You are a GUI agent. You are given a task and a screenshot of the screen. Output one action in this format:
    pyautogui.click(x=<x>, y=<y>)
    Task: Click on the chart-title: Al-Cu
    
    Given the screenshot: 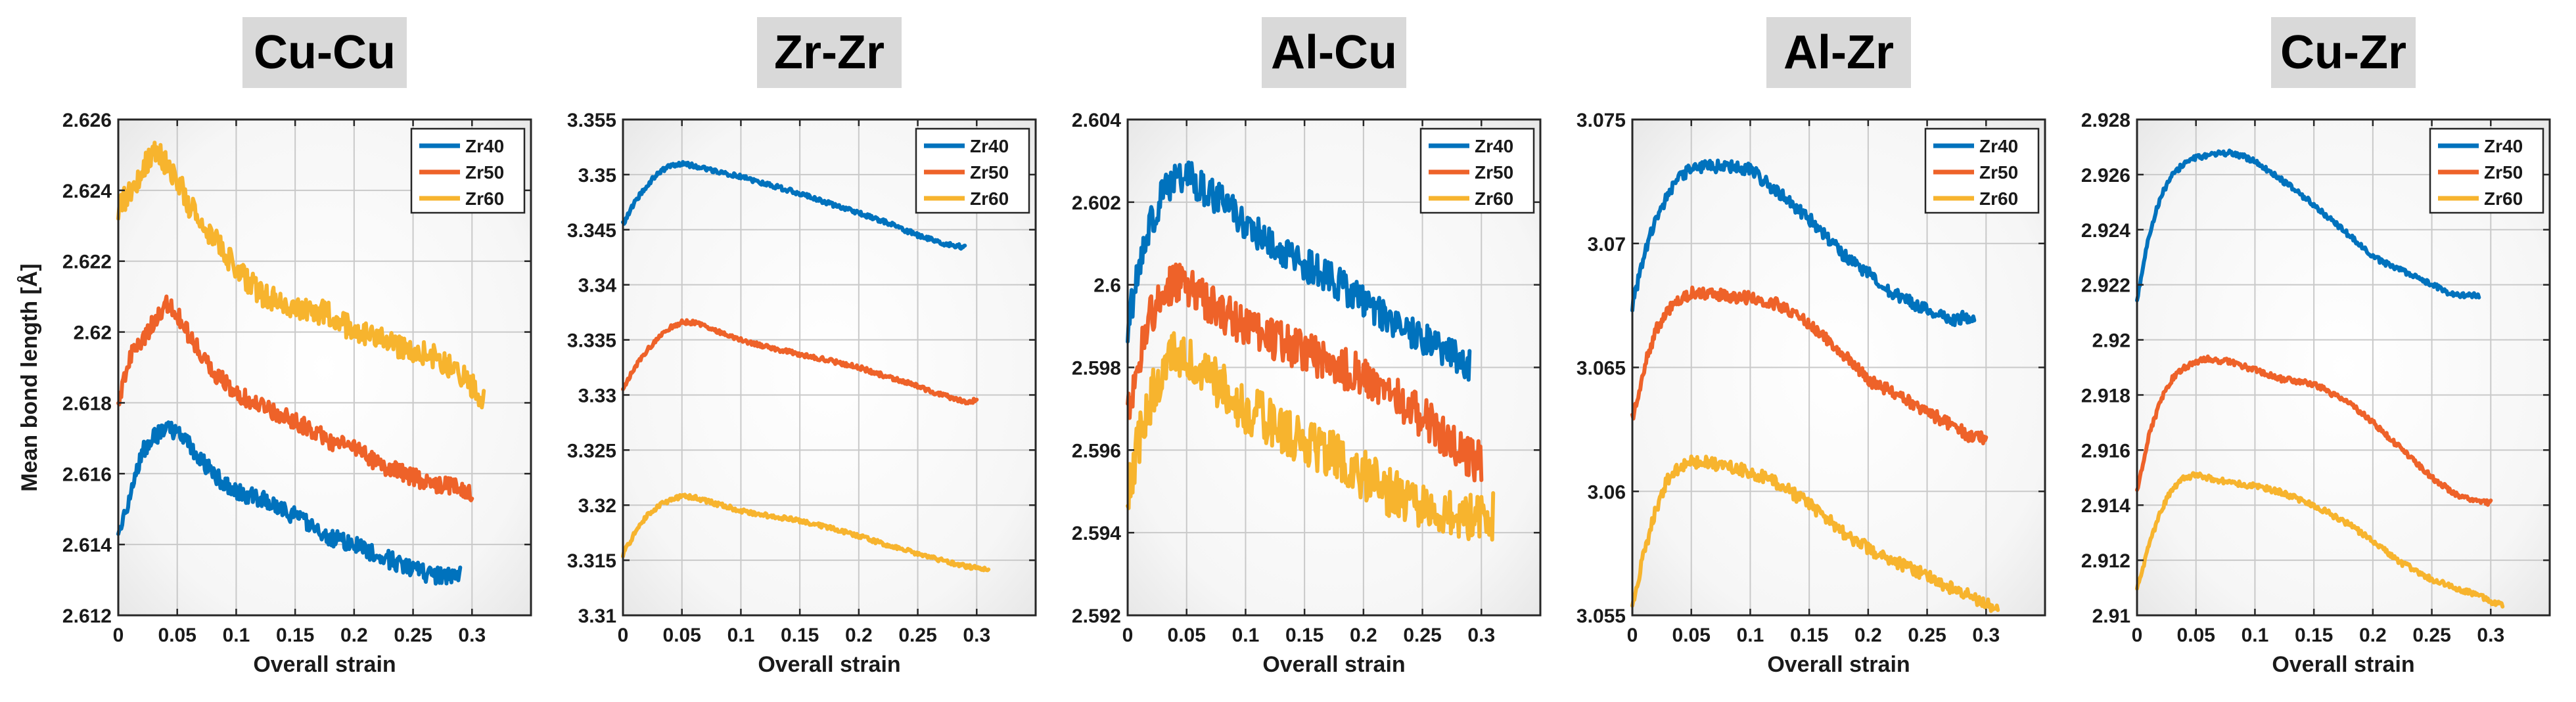 What is the action you would take?
    pyautogui.click(x=1334, y=53)
    